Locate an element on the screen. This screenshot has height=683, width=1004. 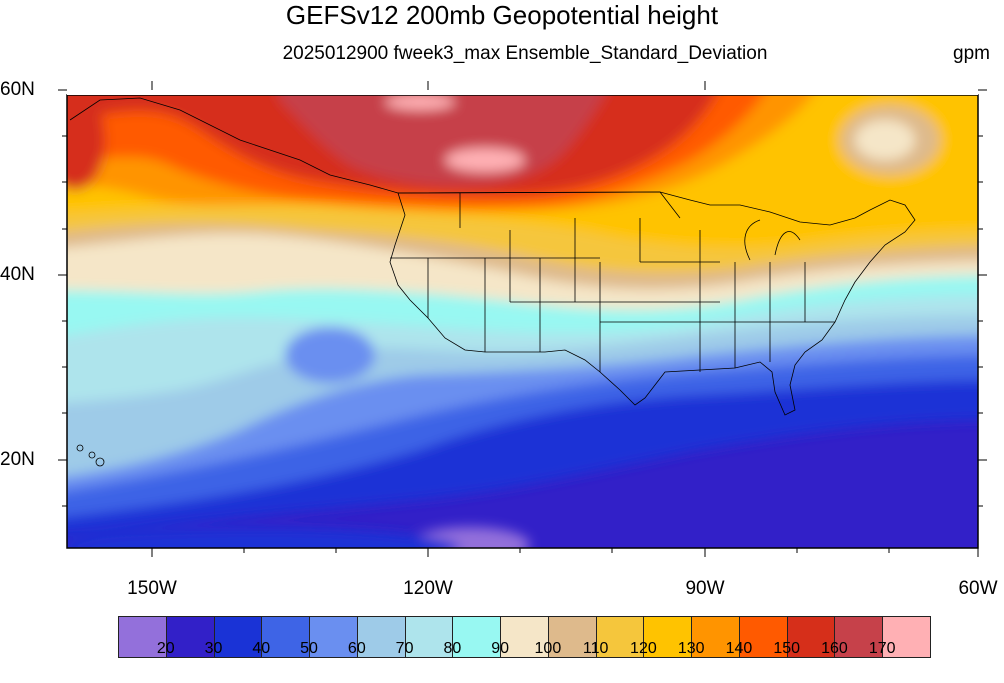
colorbar-tick-label: 130 is located at coordinates (691, 648).